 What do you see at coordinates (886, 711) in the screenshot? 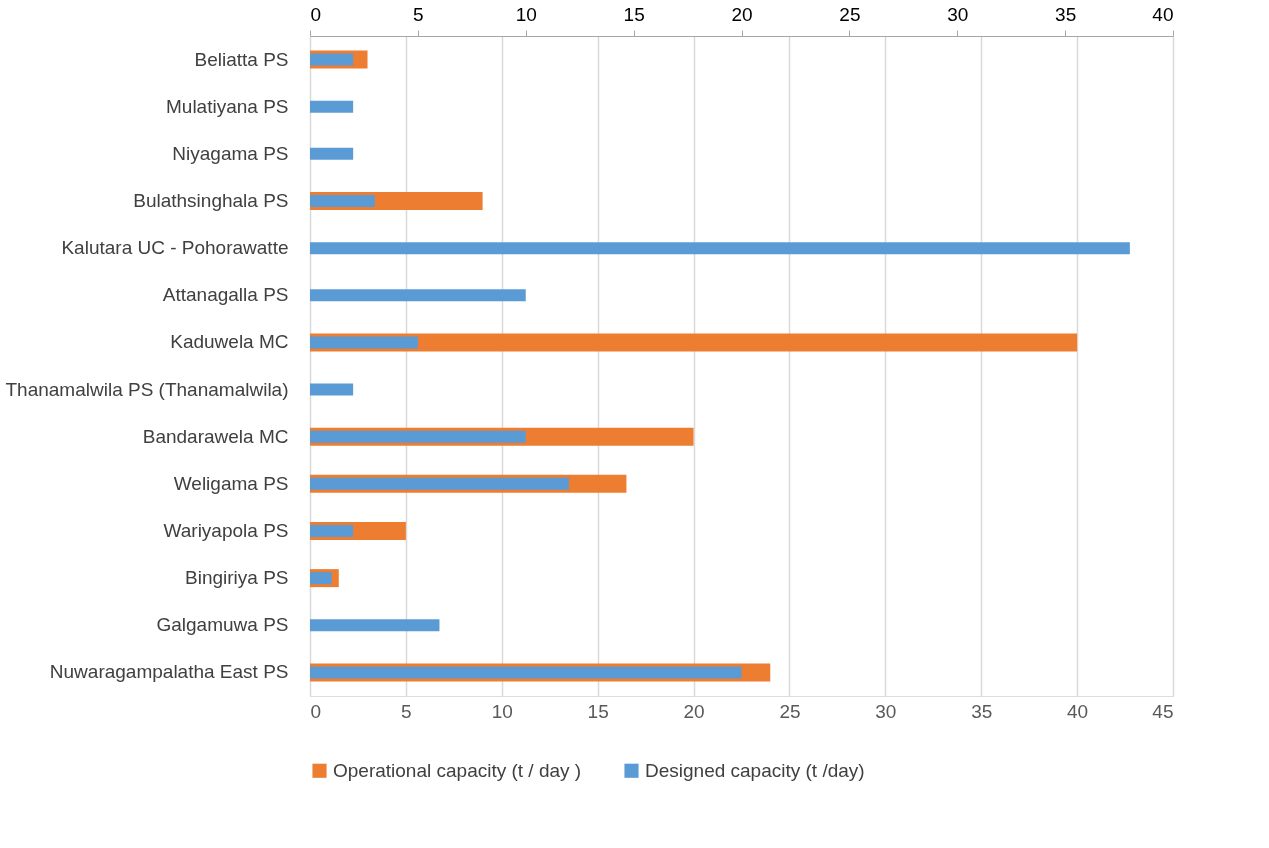
I see `x-tick-label: 30` at bounding box center [886, 711].